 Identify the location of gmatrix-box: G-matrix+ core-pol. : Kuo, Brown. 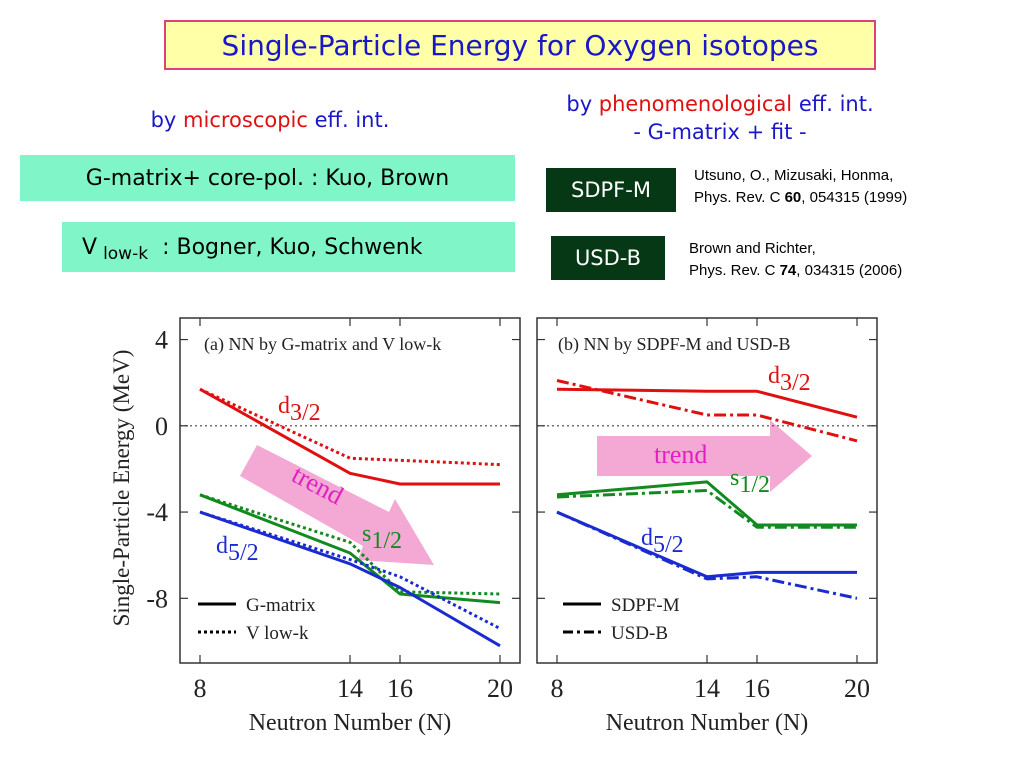
(267, 178).